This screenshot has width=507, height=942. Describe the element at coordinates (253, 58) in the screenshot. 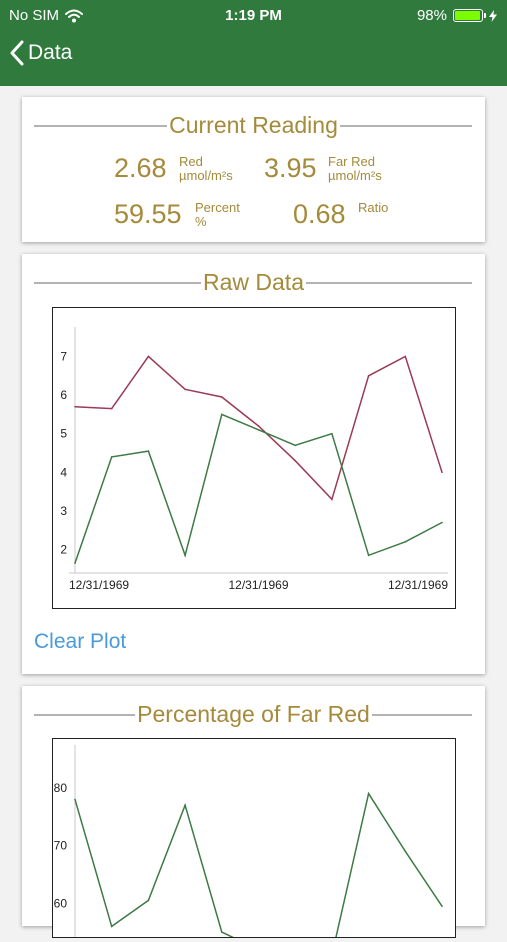

I see `nav-bar: Data` at that location.